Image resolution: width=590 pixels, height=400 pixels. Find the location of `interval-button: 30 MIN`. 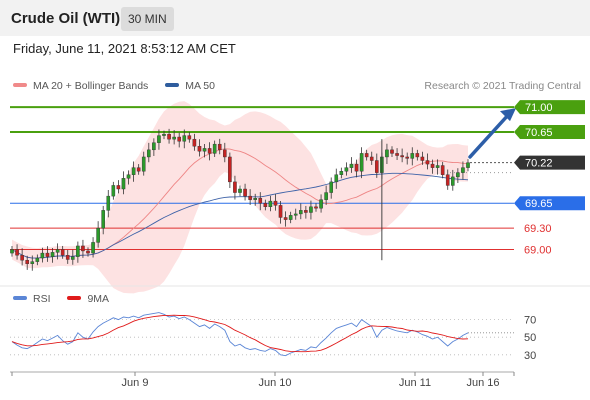

interval-button: 30 MIN is located at coordinates (147, 19).